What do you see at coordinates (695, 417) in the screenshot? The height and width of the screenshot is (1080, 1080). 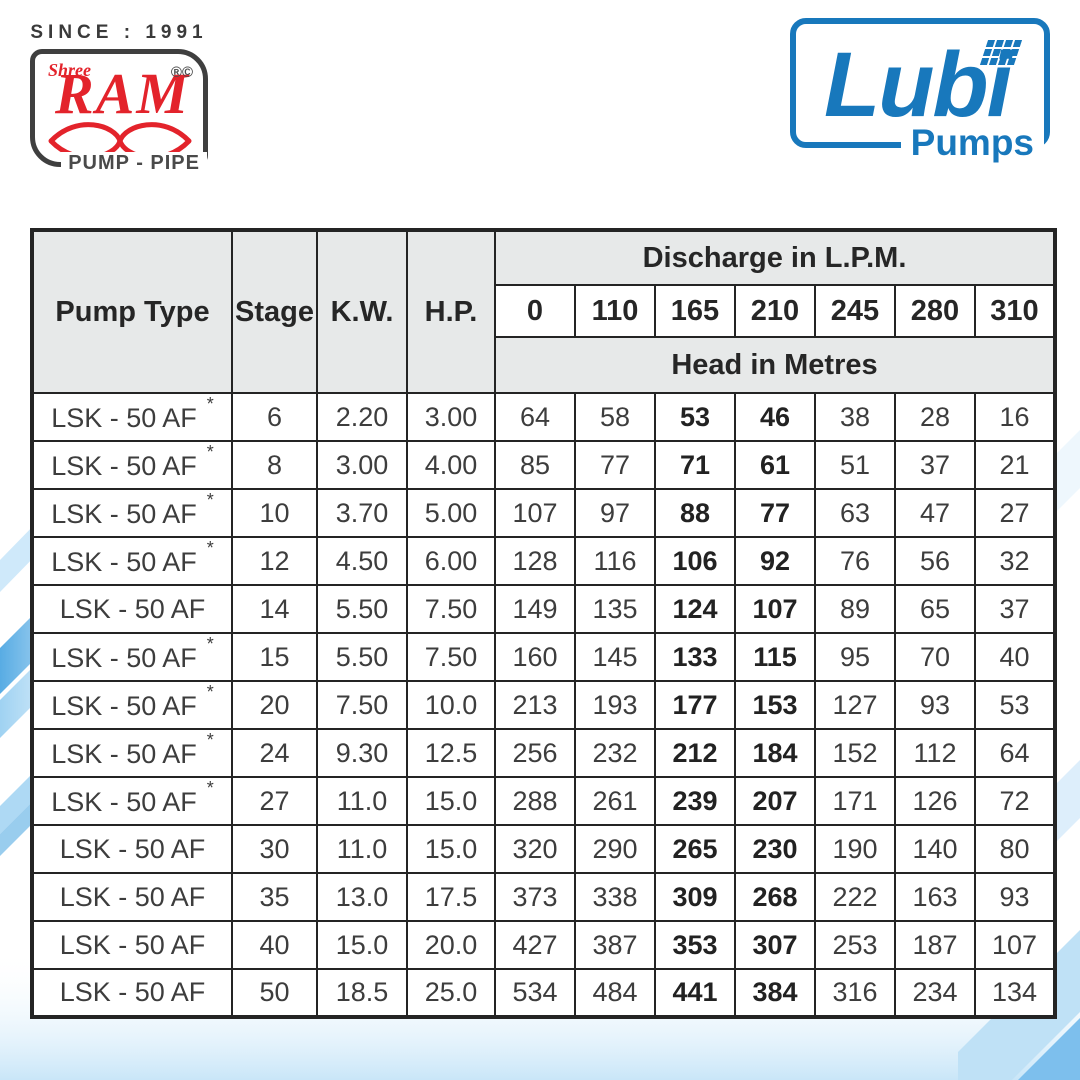 I see `head-value-cell: 53` at bounding box center [695, 417].